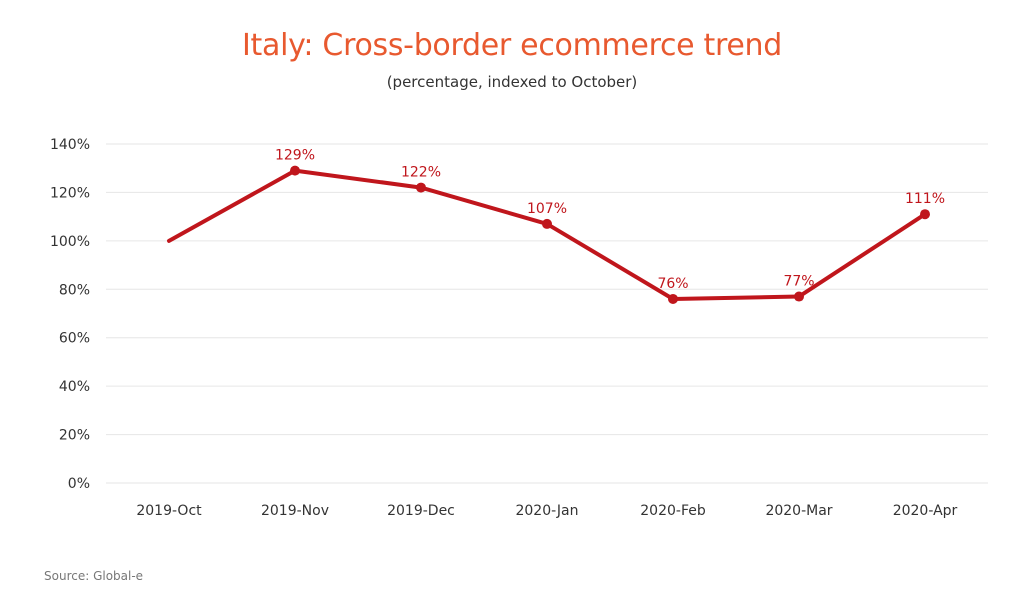 This screenshot has height=595, width=1024. What do you see at coordinates (70, 242) in the screenshot?
I see `y-tick-label: 100%` at bounding box center [70, 242].